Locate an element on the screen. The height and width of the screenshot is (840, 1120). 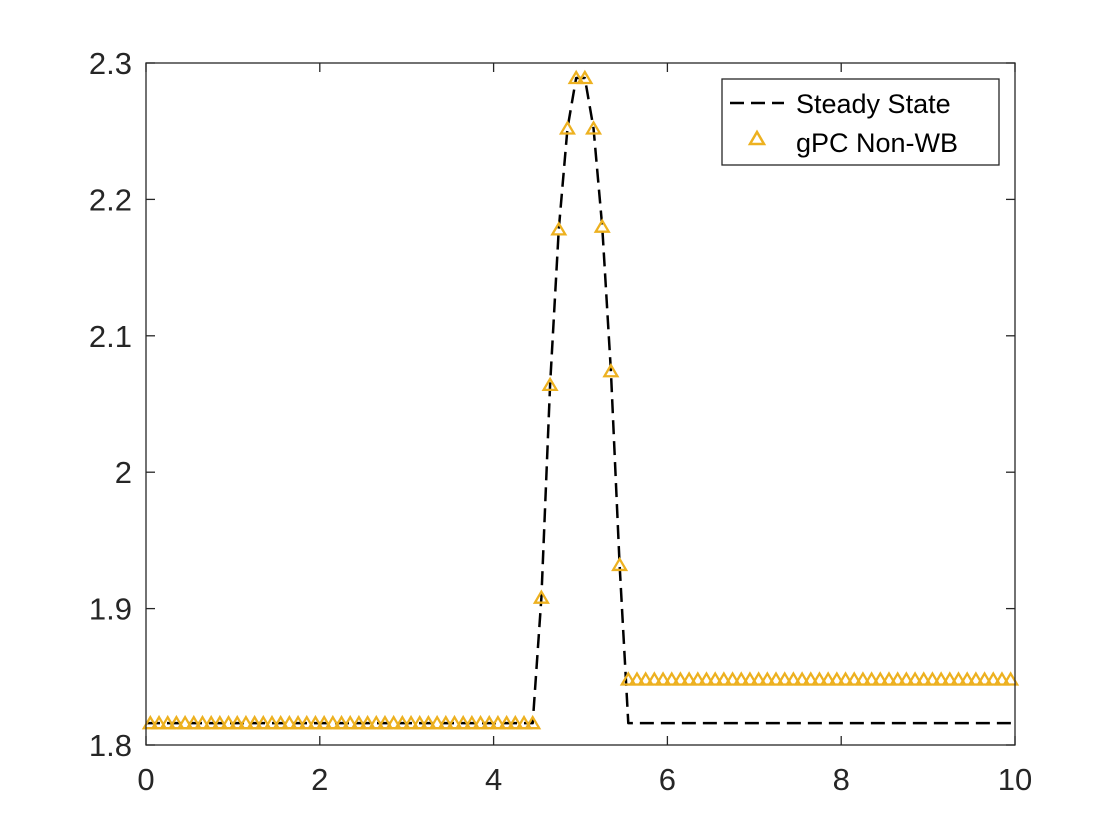
y-tick-label: 2.1 is located at coordinates (110, 336).